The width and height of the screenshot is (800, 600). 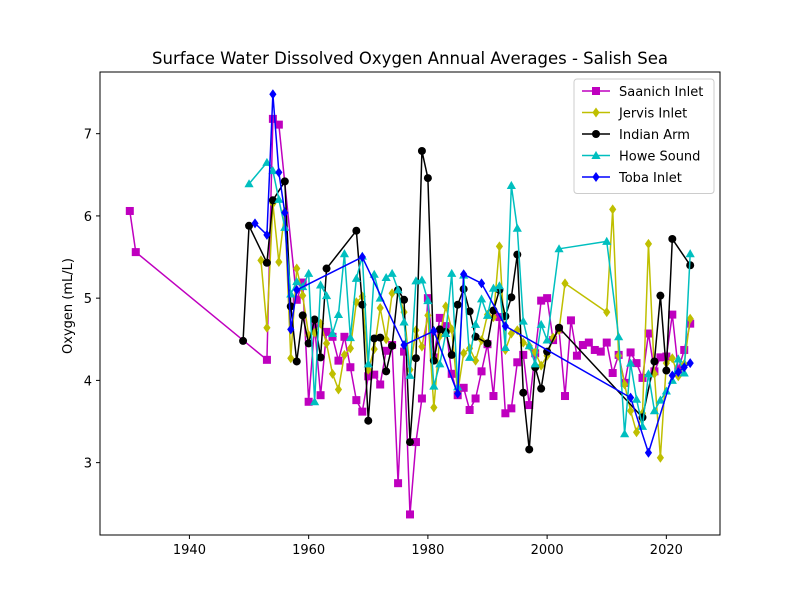 I want to click on legend-label: Toba Inlet, so click(x=650, y=178).